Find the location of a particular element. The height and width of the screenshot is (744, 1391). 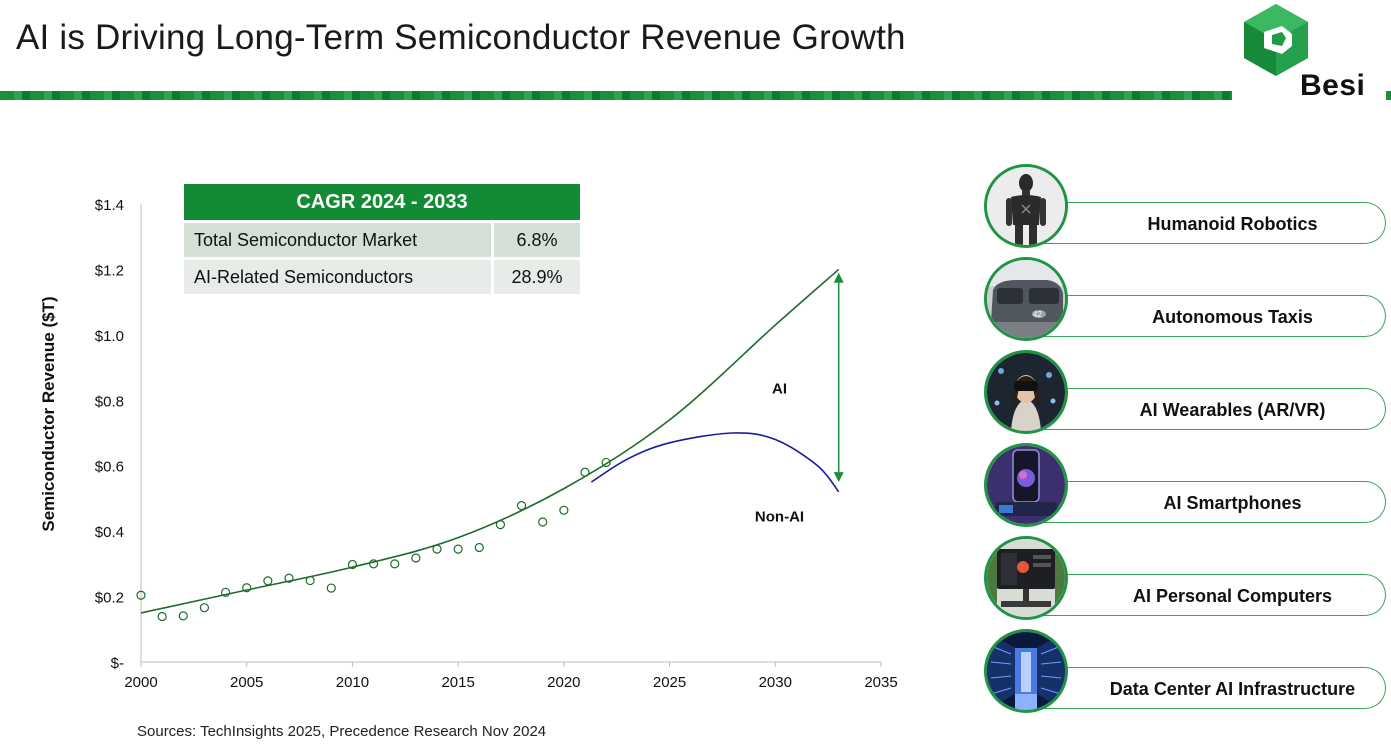

application-pill: AI Wearables (AR/VR) is located at coordinates (1203, 409).